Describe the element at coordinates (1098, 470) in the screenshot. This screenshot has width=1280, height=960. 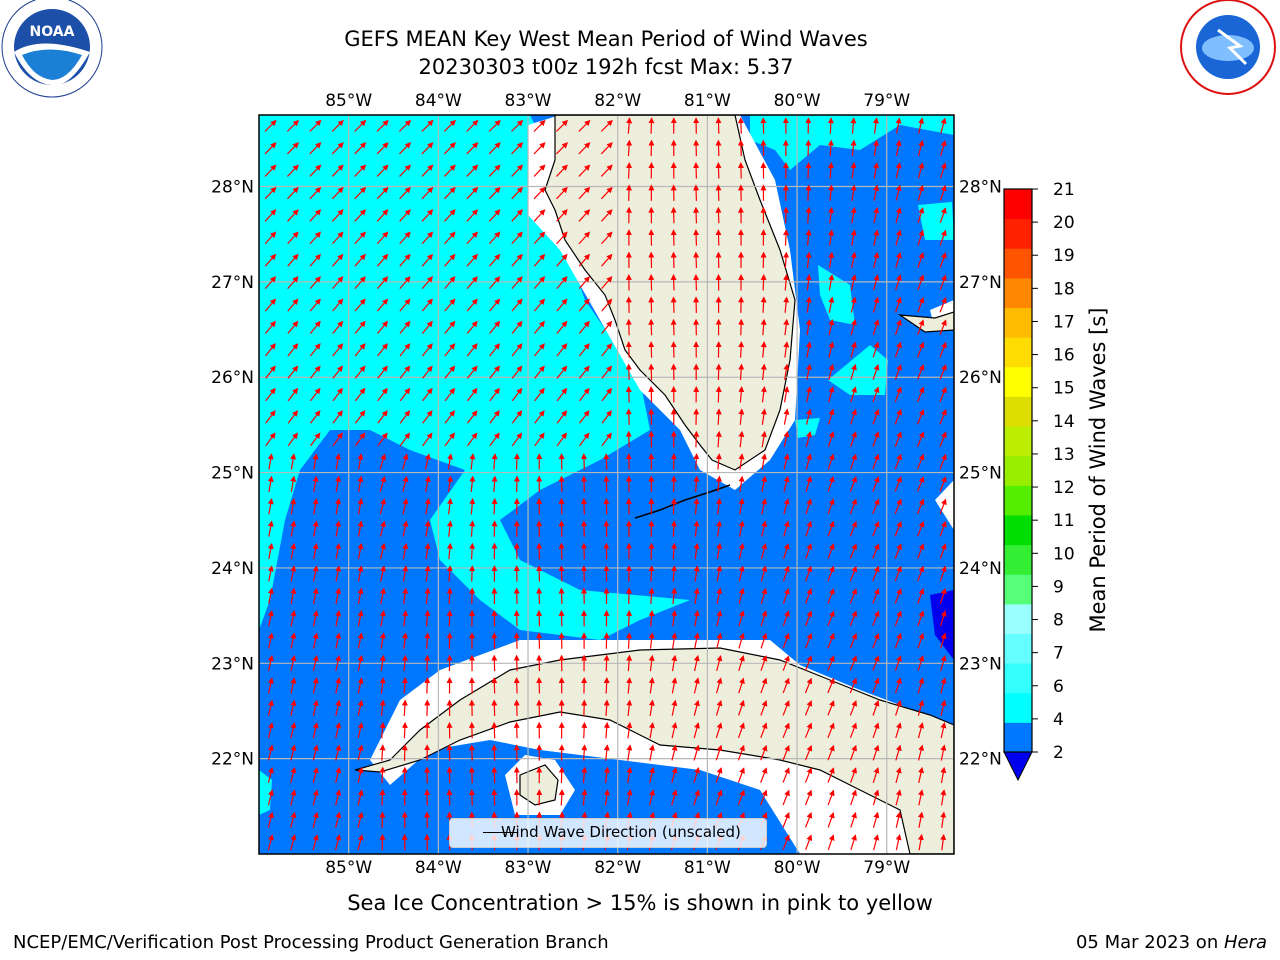
I see `colorbar-label: Mean Period of Wind Waves [s]` at that location.